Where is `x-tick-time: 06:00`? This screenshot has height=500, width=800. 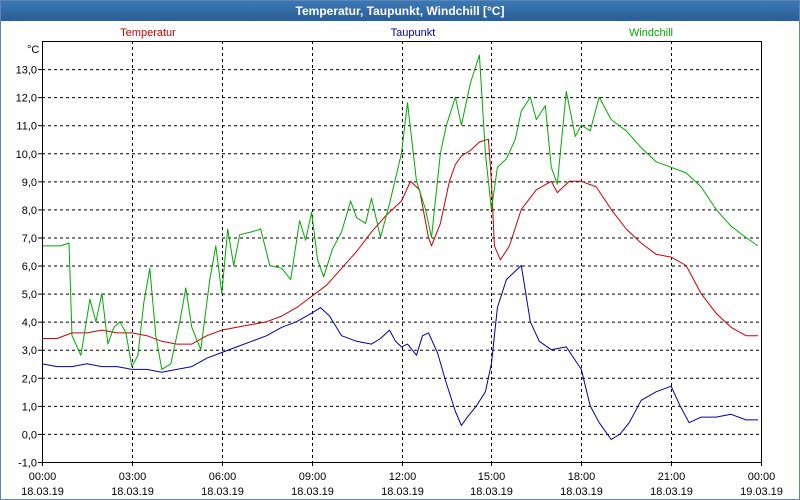
x-tick-time: 06:00 is located at coordinates (223, 477).